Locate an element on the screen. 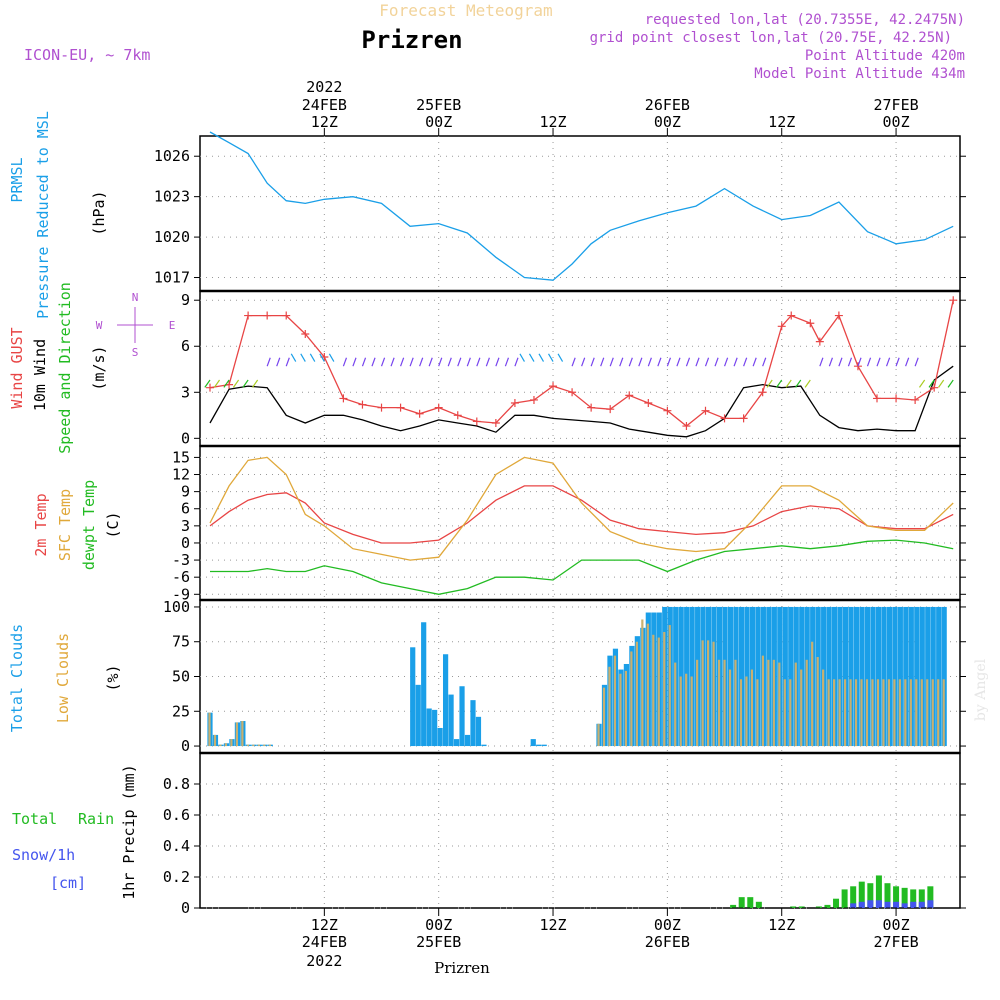 This screenshot has width=1000, height=1000. label-hpa: (hPa) is located at coordinates (99, 212).